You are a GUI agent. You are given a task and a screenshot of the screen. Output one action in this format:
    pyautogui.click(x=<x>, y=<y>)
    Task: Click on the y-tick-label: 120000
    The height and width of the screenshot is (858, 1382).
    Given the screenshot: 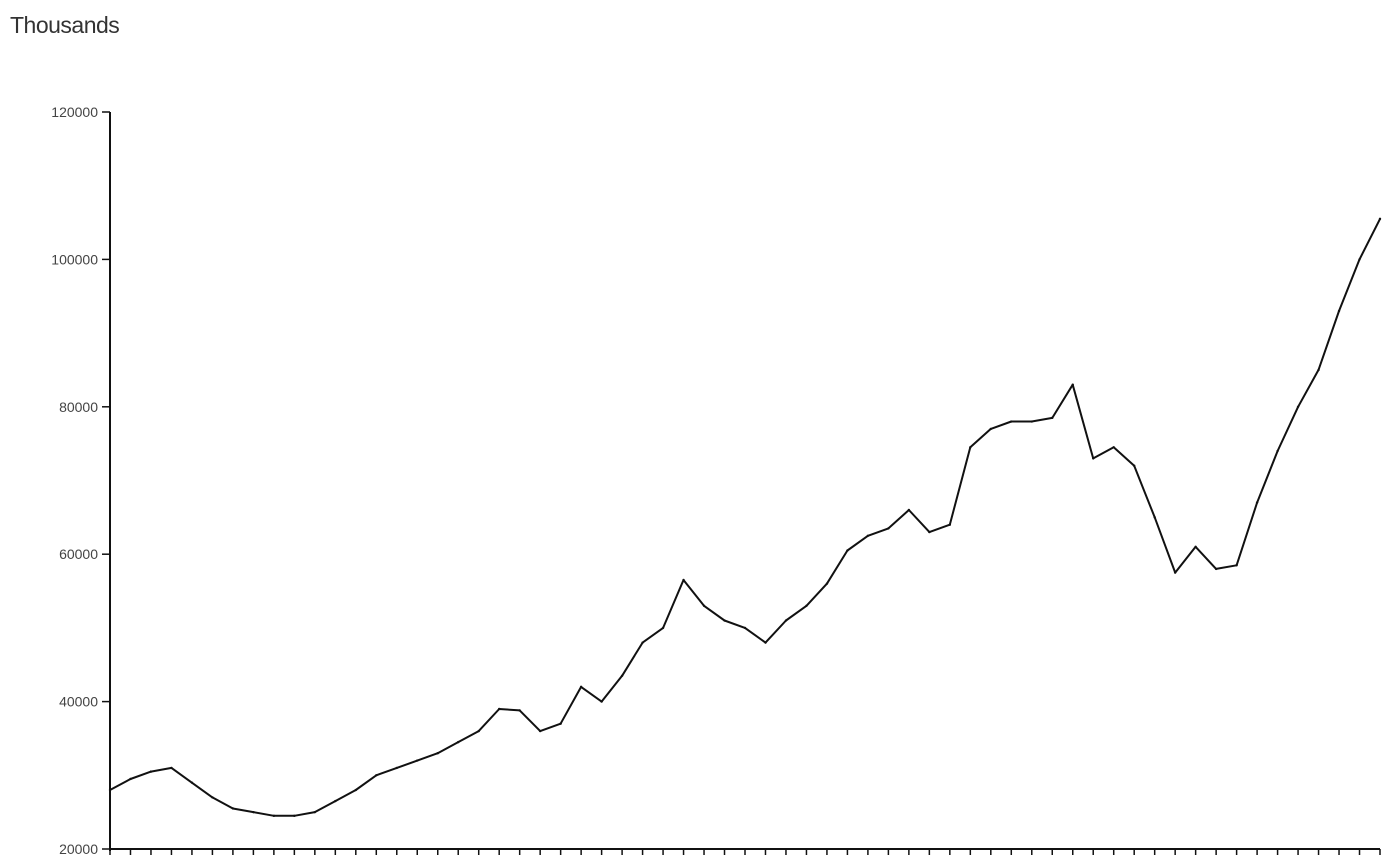 What is the action you would take?
    pyautogui.click(x=74, y=112)
    